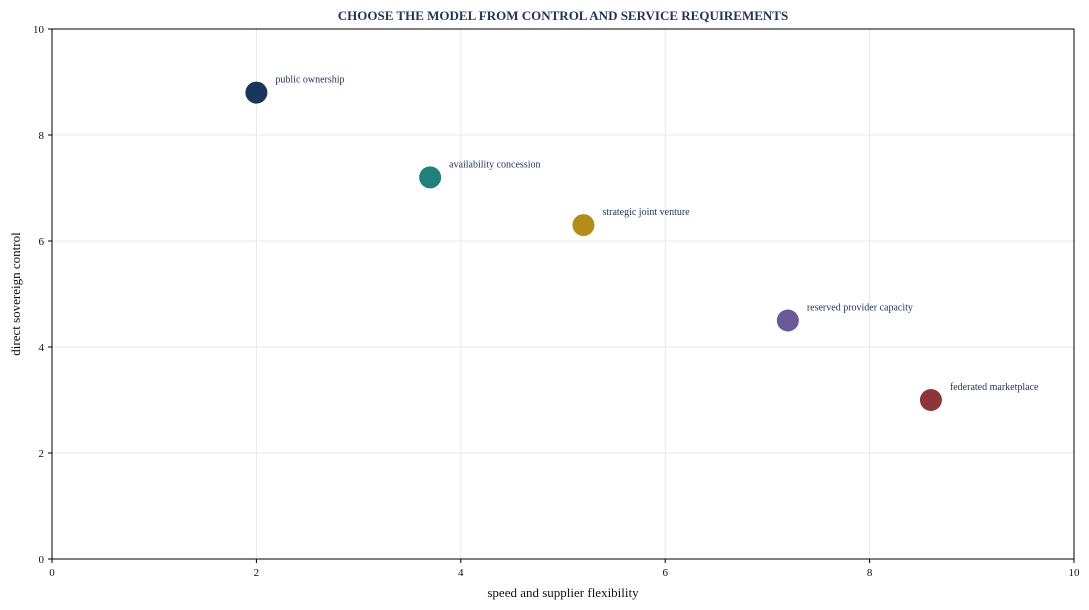 The image size is (1089, 610). What do you see at coordinates (1075, 573) in the screenshot?
I see `x-tick-label: 10` at bounding box center [1075, 573].